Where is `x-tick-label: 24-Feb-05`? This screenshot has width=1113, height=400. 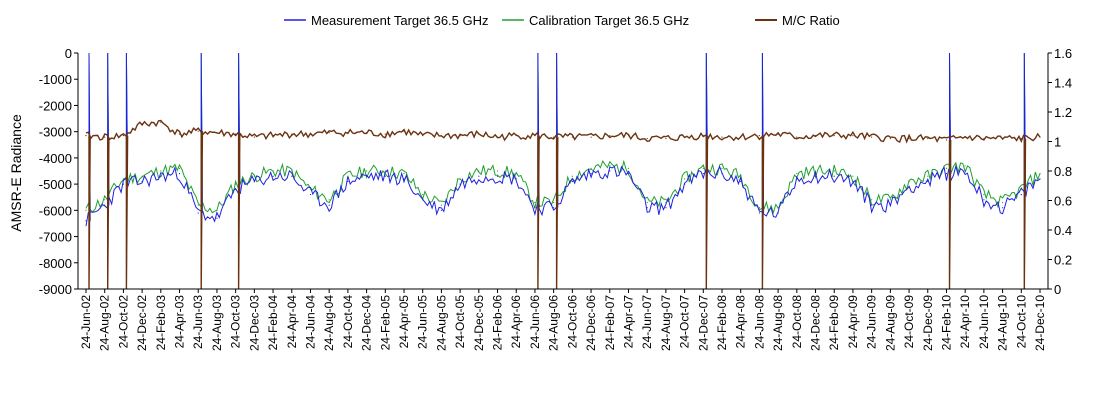
x-tick-label: 24-Feb-05 is located at coordinates (385, 323).